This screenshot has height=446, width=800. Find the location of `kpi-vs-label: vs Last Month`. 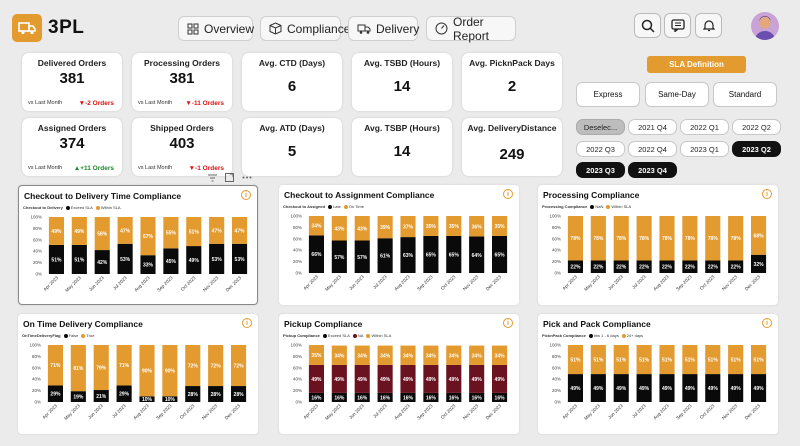

kpi-vs-label: vs Last Month is located at coordinates (155, 103).